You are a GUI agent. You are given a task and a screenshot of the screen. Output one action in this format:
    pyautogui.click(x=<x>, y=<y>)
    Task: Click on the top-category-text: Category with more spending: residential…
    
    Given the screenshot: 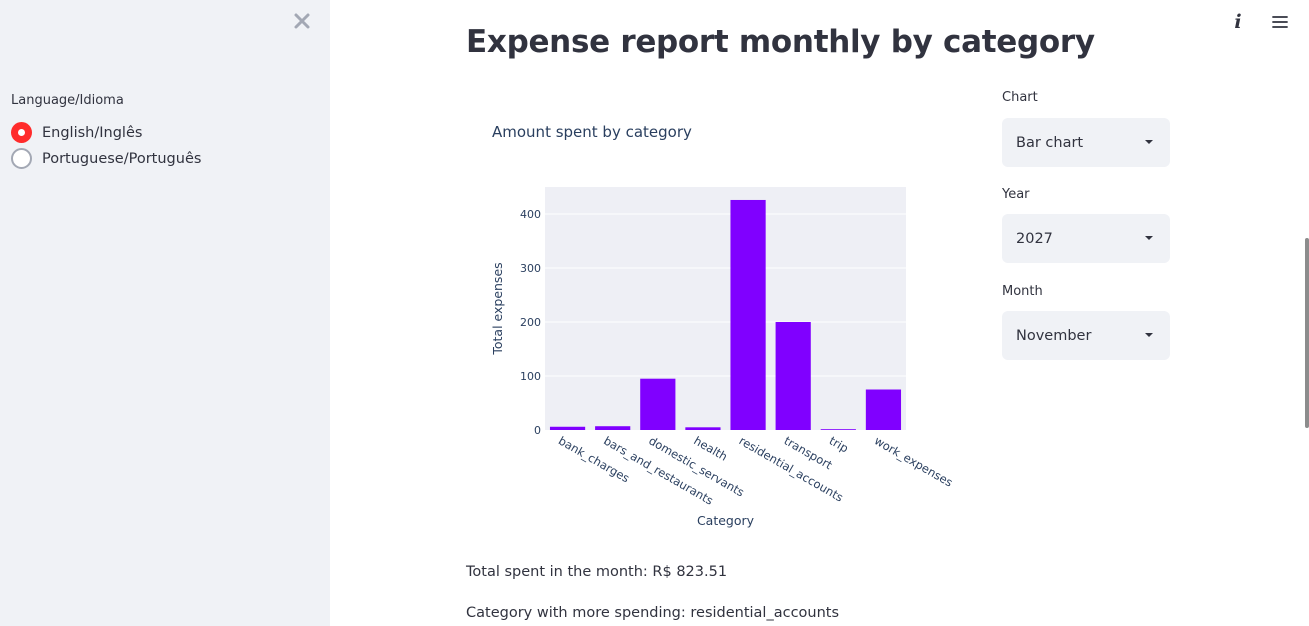 What is the action you would take?
    pyautogui.click(x=653, y=613)
    